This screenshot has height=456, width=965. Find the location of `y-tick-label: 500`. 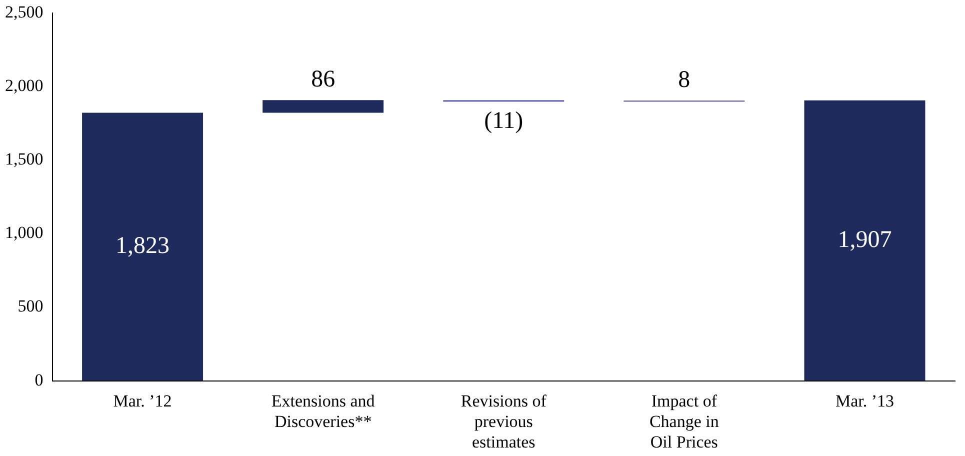

y-tick-label: 500 is located at coordinates (31, 306).